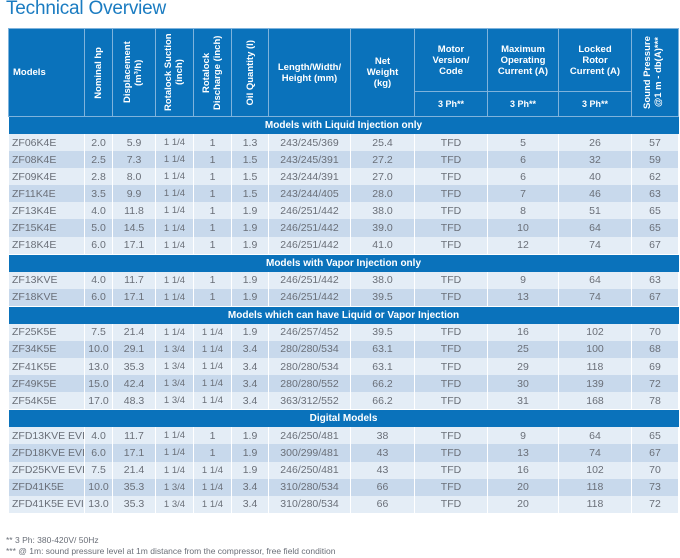 This screenshot has height=558, width=680. Describe the element at coordinates (250, 143) in the screenshot. I see `cell-oil-quantity: 1.3` at that location.